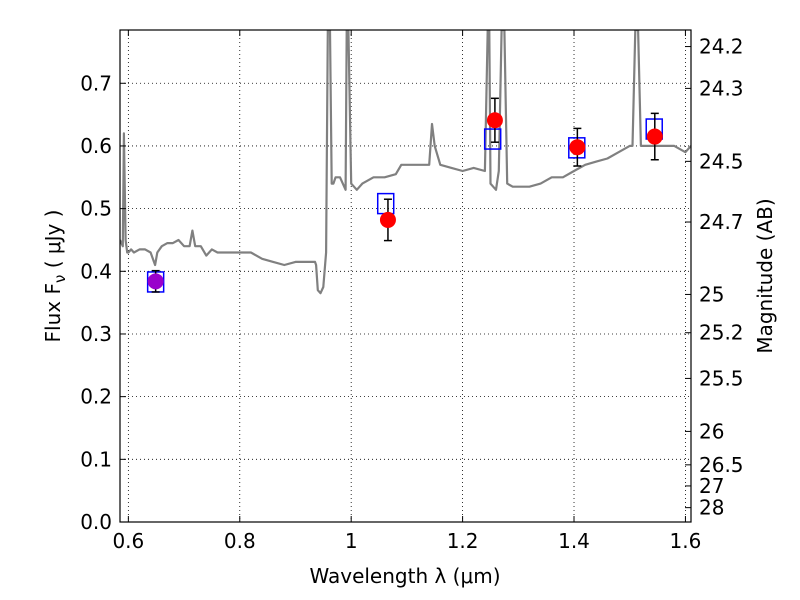 The image size is (800, 600). I want to click on x-tick-label: 1, so click(351, 541).